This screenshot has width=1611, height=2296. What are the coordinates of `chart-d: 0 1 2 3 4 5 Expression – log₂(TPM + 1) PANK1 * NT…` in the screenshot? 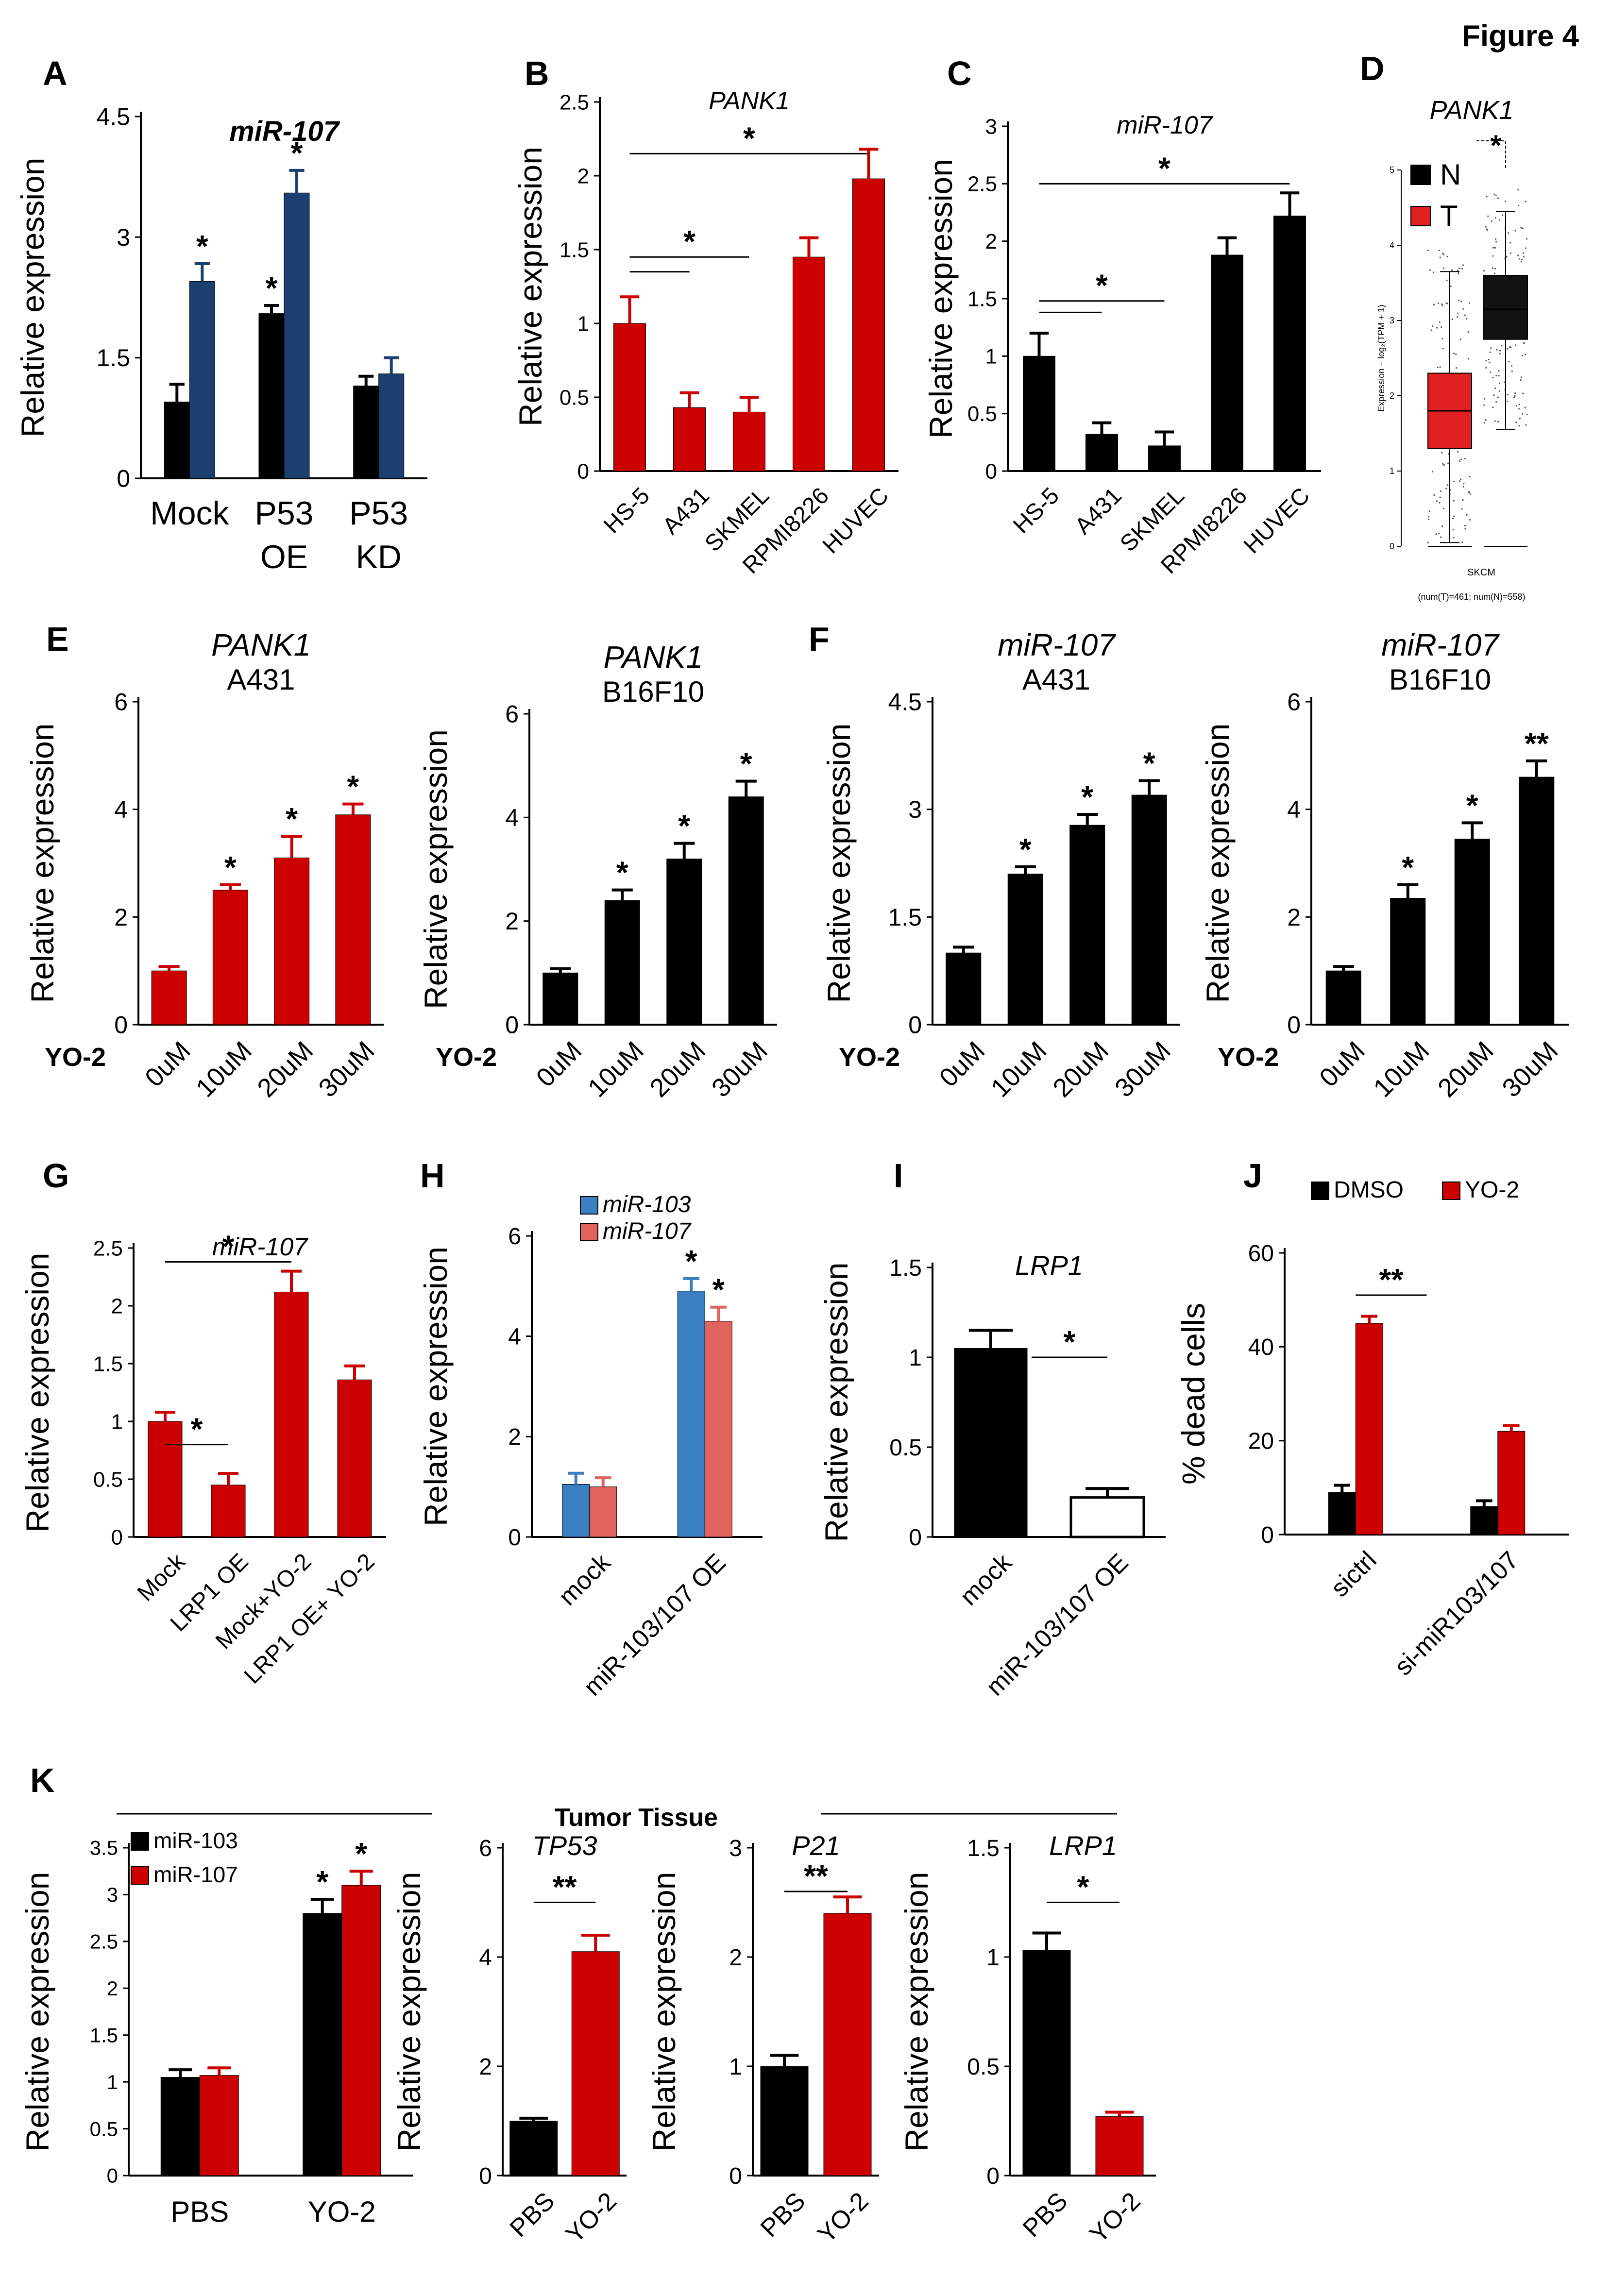 It's located at (1452, 349).